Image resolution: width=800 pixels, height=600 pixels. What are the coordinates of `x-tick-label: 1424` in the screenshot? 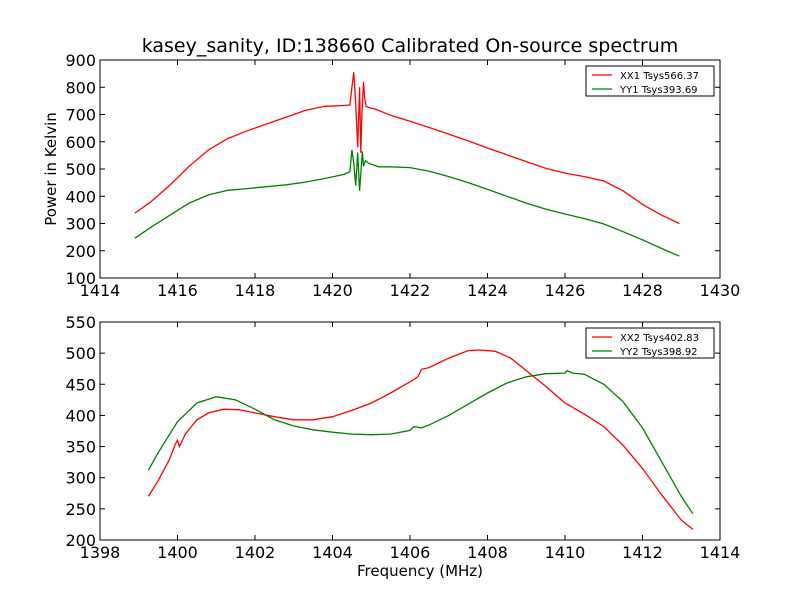 It's located at (487, 290).